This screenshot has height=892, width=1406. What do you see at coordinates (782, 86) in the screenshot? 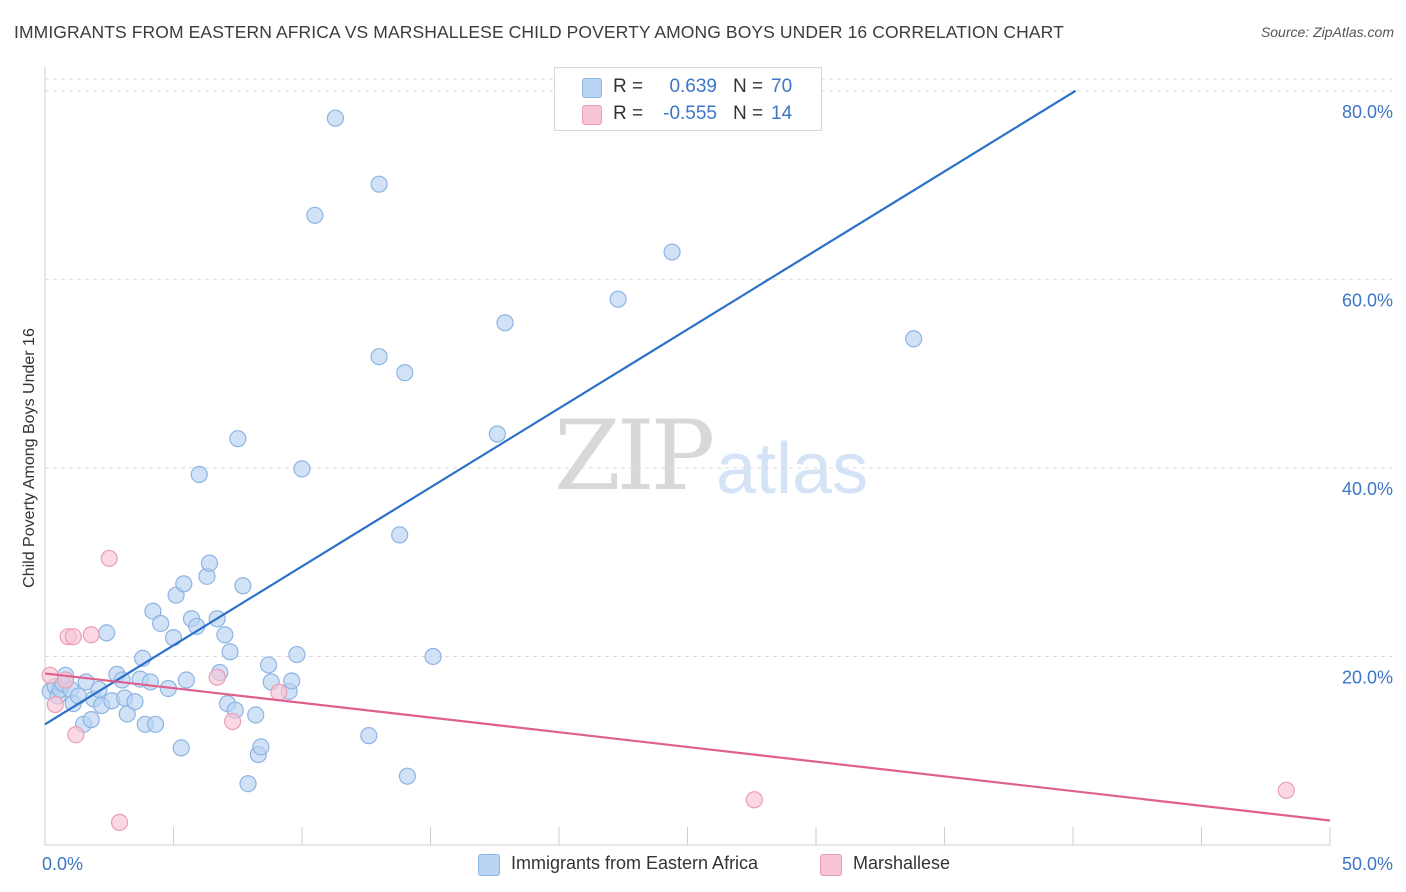
I see `legend-n-value: 70` at bounding box center [782, 86].